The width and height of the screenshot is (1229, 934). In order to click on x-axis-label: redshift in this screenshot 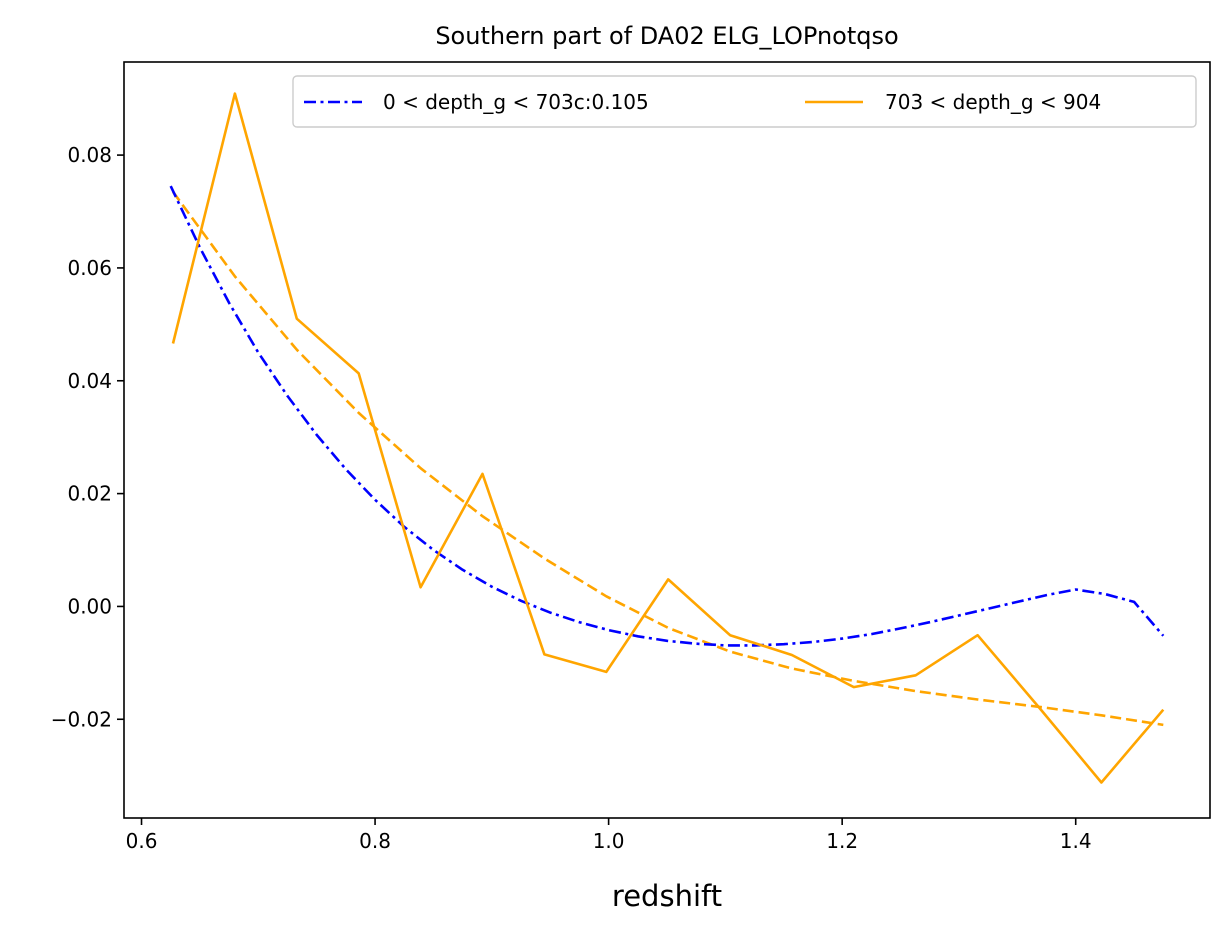, I will do `click(667, 896)`.